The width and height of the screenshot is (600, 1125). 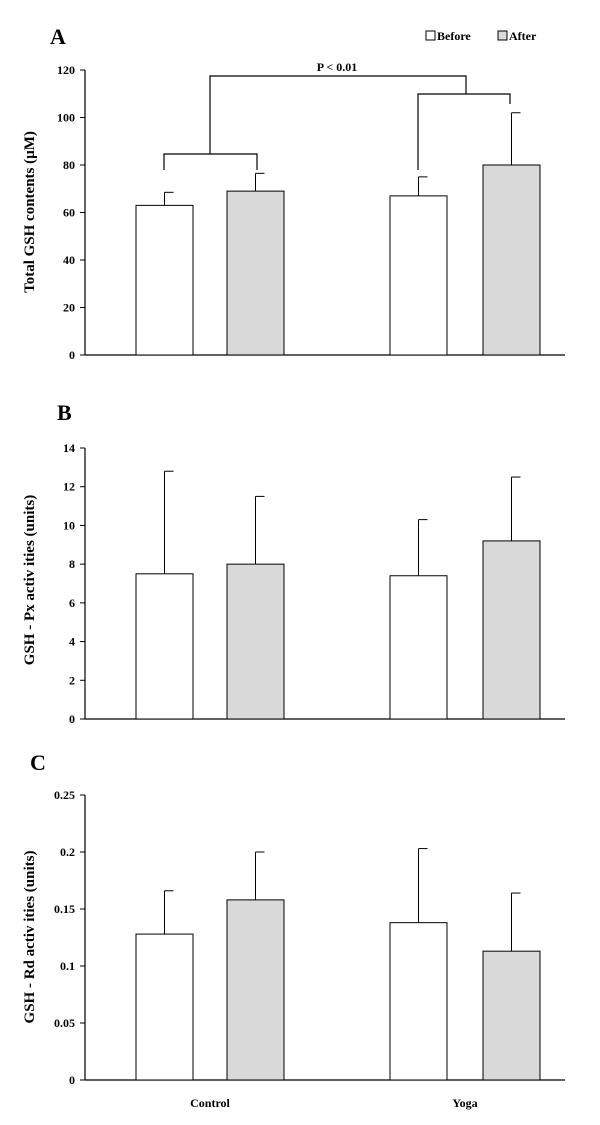 I want to click on panel-b-error-bars, so click(x=342, y=523).